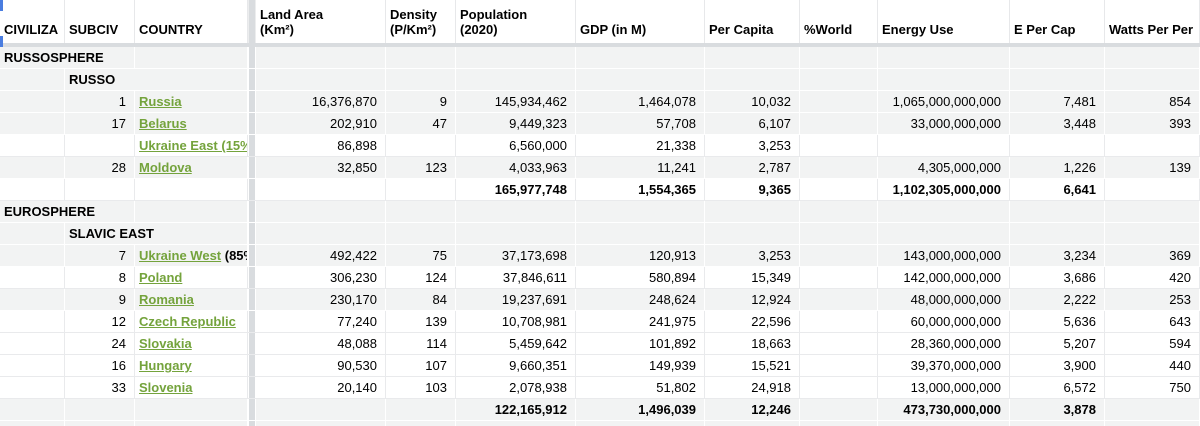 The height and width of the screenshot is (426, 1200). I want to click on watts-cell: 440, so click(1152, 365).